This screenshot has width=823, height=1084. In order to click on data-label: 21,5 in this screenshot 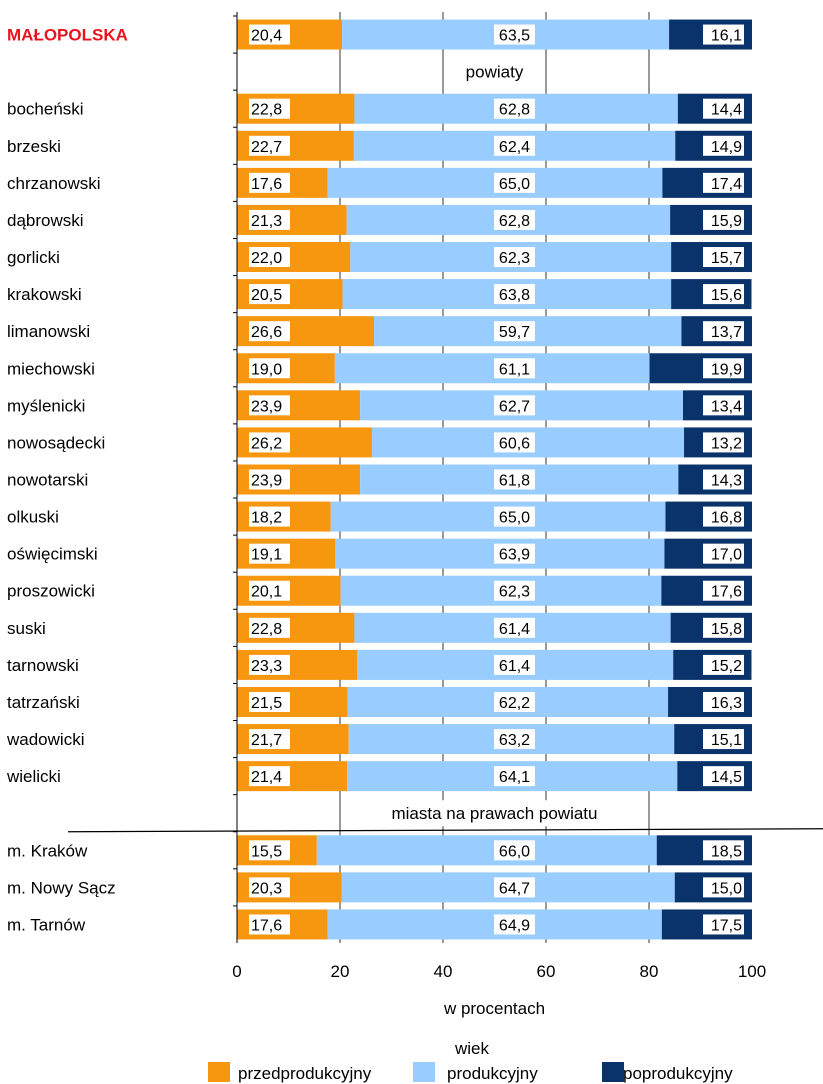, I will do `click(266, 703)`.